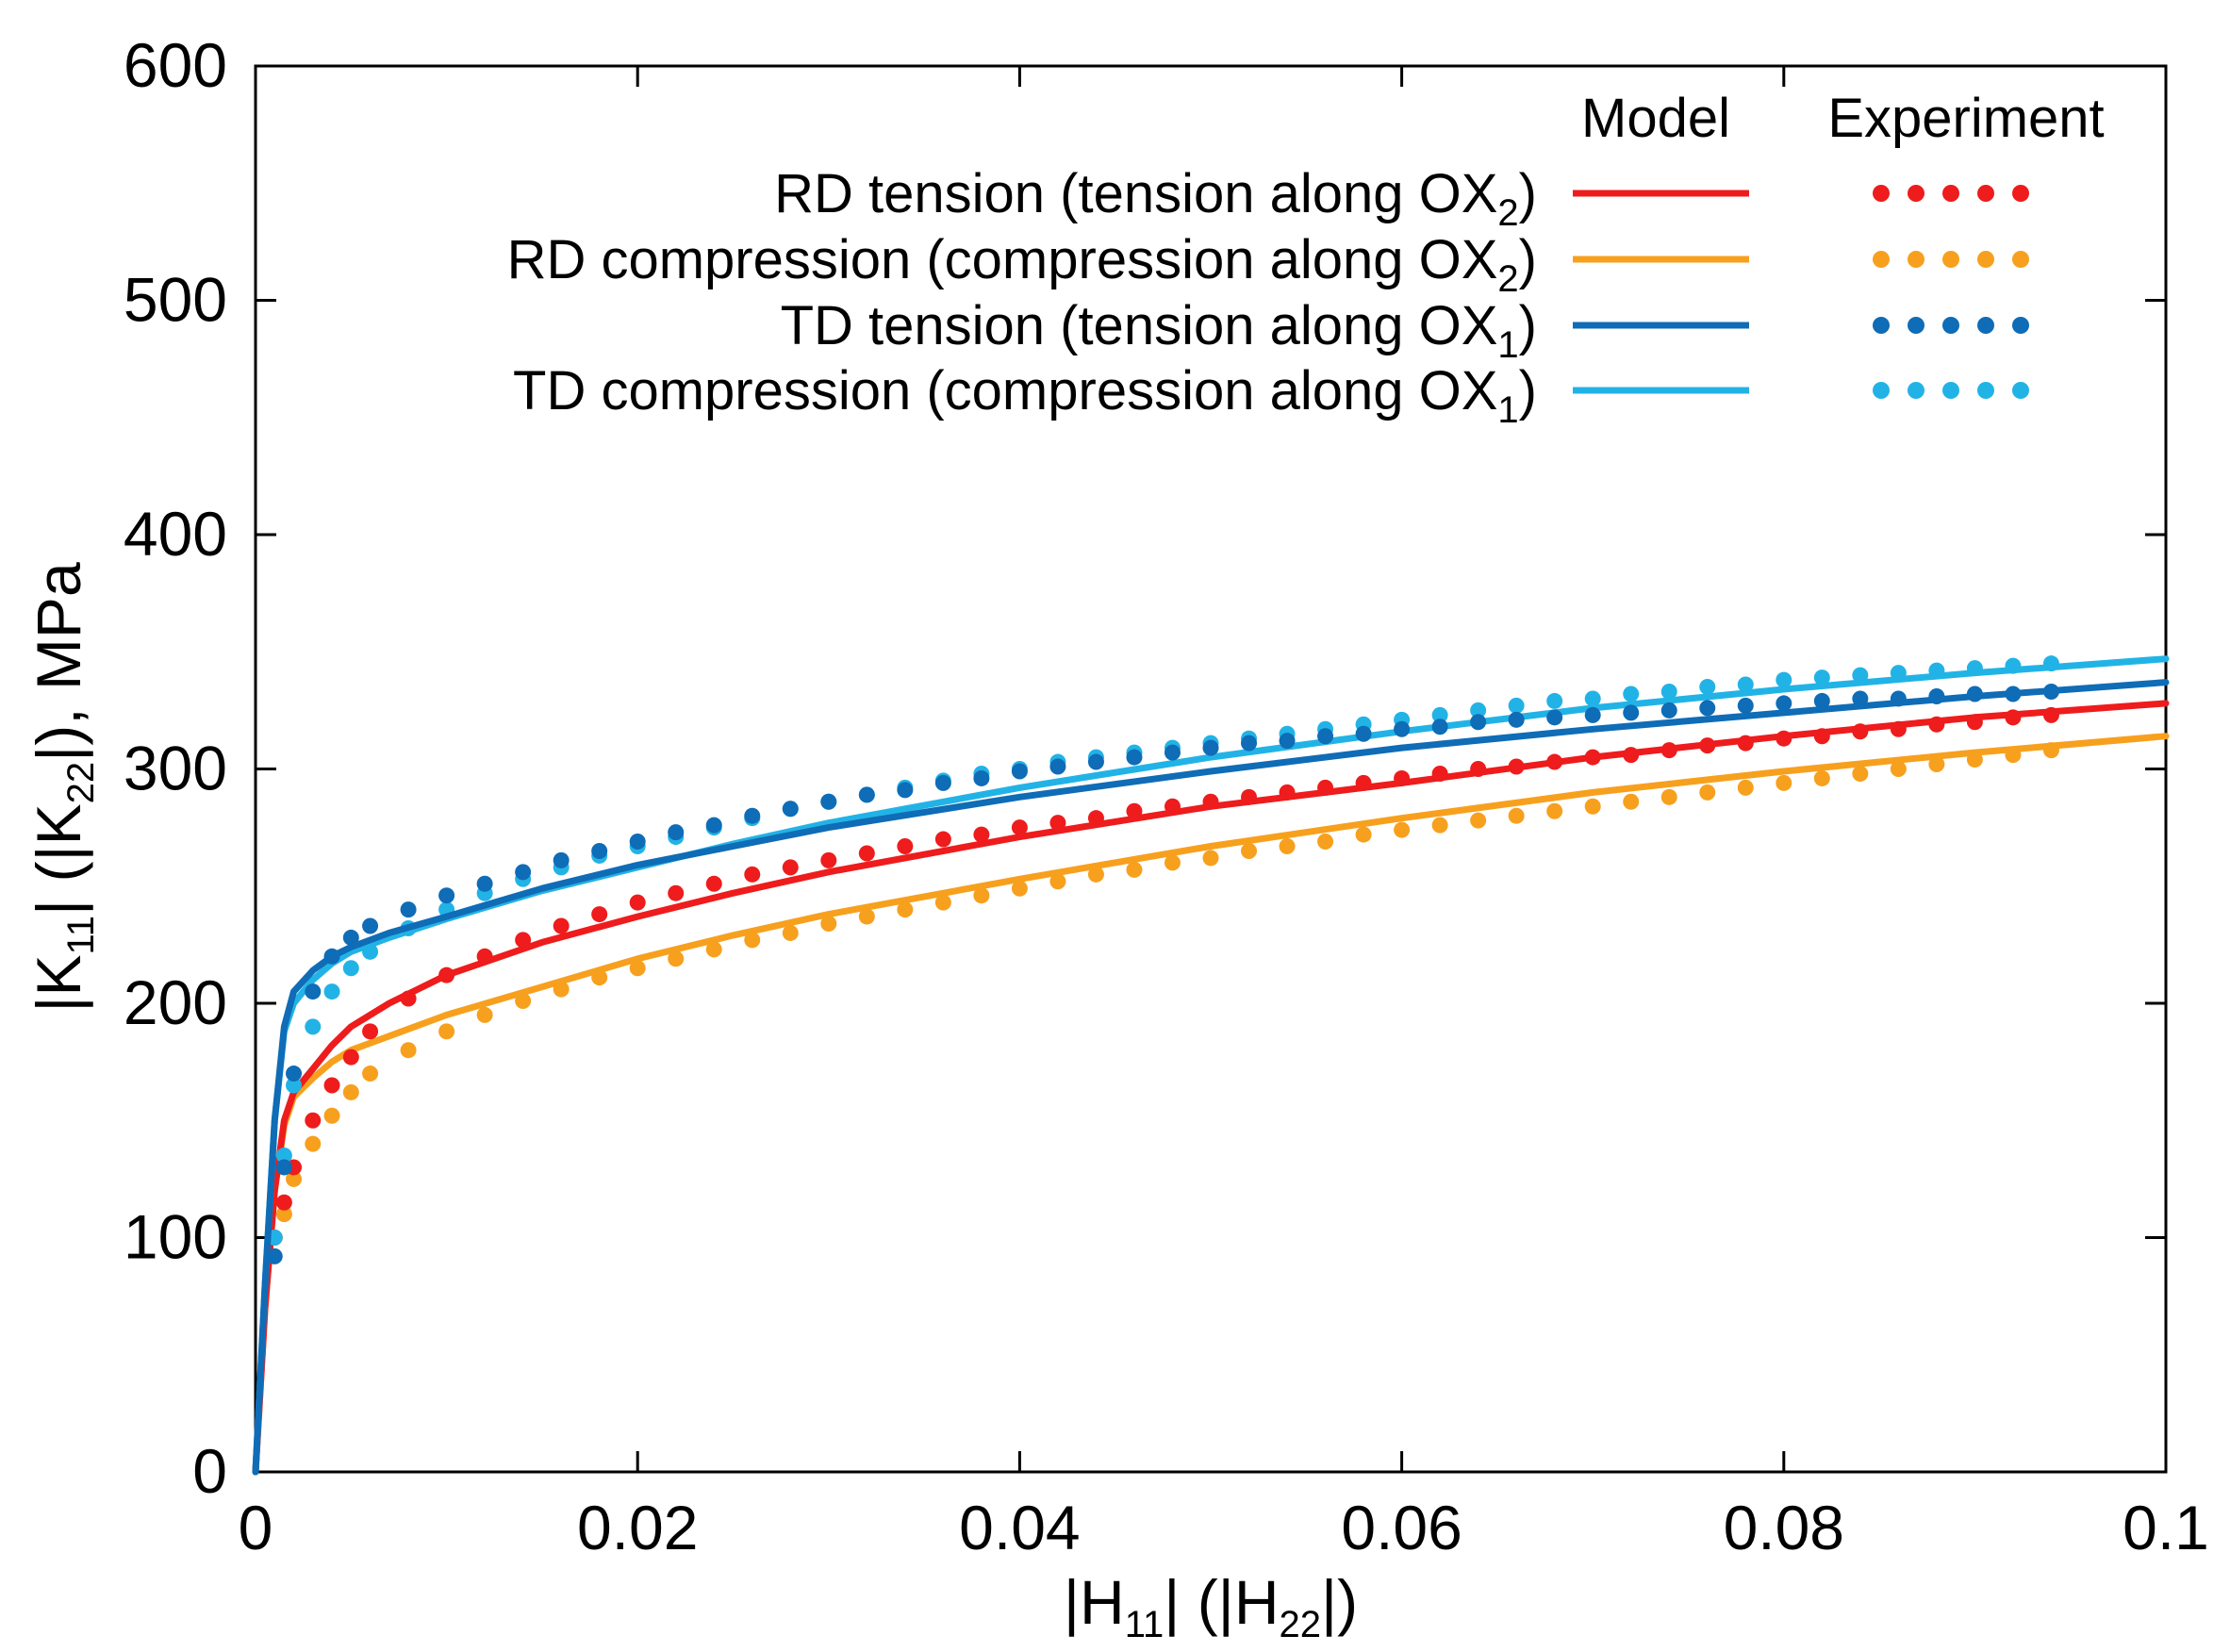 The image size is (2230, 1652). What do you see at coordinates (1784, 1527) in the screenshot?
I see `x-tick-label: 0.08` at bounding box center [1784, 1527].